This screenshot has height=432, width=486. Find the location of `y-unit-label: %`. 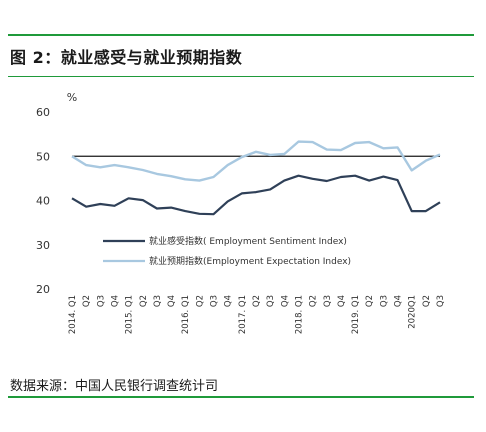

y-unit-label: % is located at coordinates (72, 97).